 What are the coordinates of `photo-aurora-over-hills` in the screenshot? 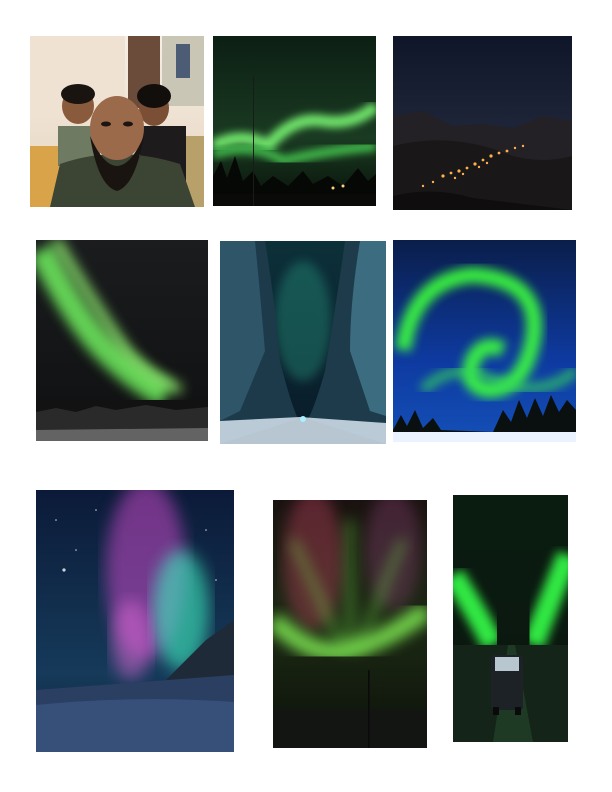 It's located at (122, 340).